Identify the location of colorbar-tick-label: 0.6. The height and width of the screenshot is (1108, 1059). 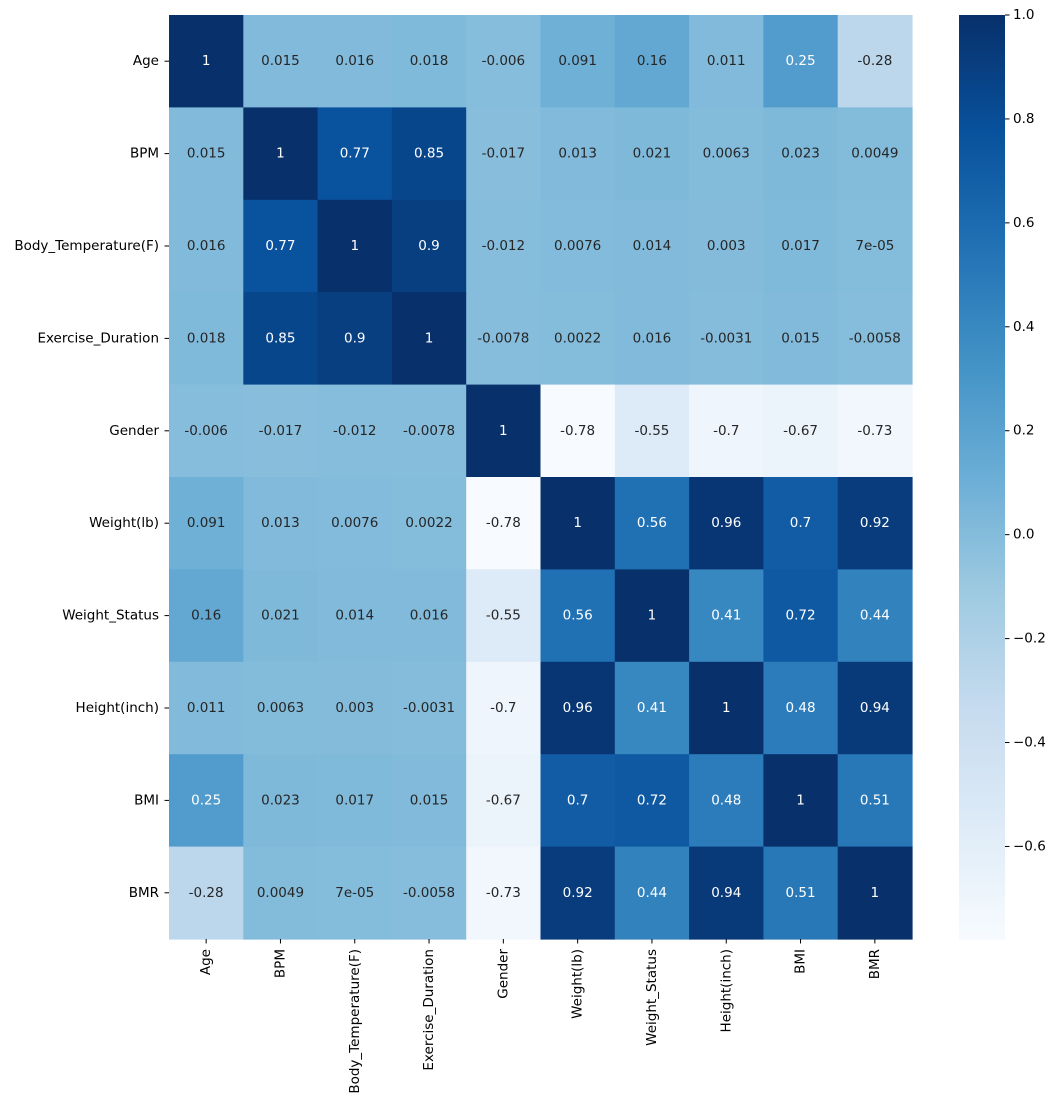
(1023, 223).